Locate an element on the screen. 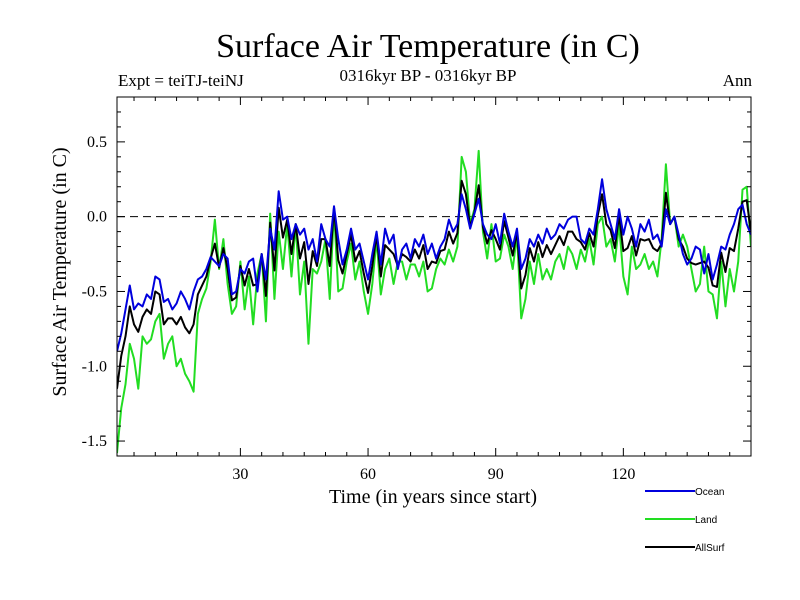 Image resolution: width=800 pixels, height=600 pixels. chart-subtitle-right: Ann is located at coordinates (738, 80).